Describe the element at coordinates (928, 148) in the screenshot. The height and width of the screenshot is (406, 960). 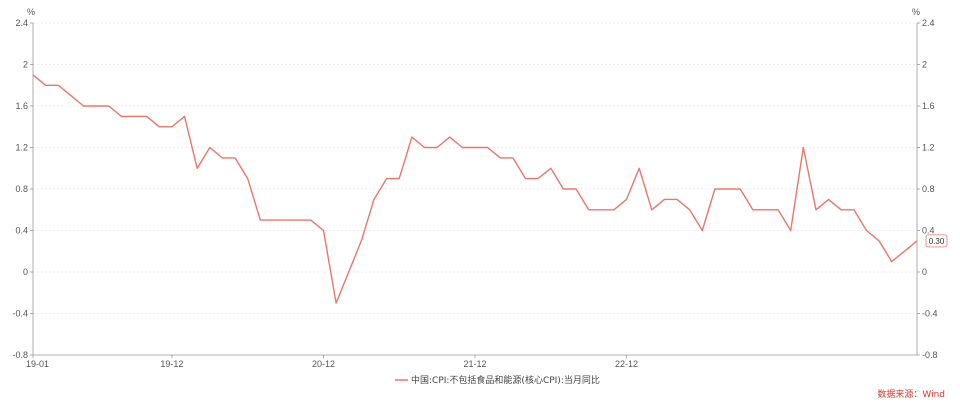
I see `right-y-tick-label: 1.2` at that location.